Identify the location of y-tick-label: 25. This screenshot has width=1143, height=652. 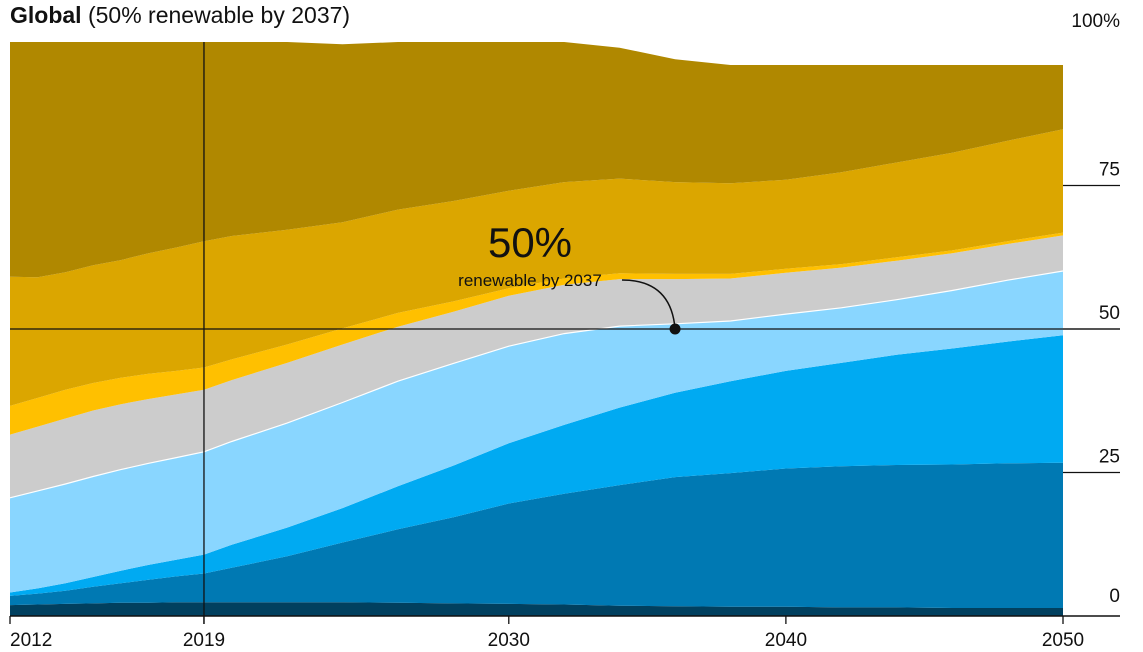
(1109, 457).